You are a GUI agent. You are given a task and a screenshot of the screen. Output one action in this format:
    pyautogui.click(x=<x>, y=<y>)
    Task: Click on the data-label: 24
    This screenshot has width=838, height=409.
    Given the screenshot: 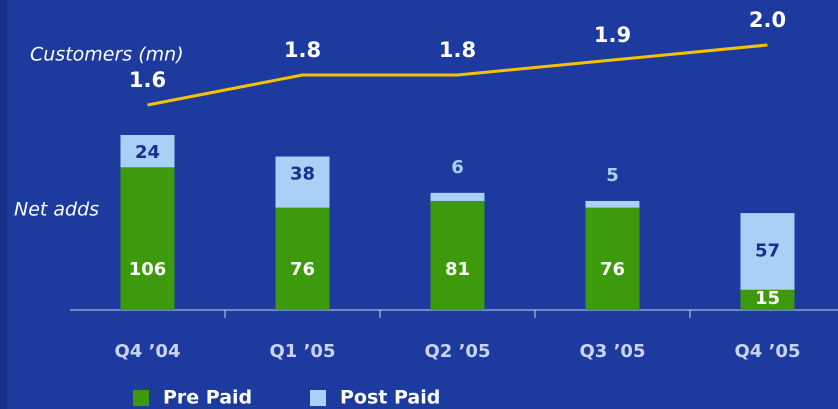 What is the action you would take?
    pyautogui.click(x=147, y=152)
    